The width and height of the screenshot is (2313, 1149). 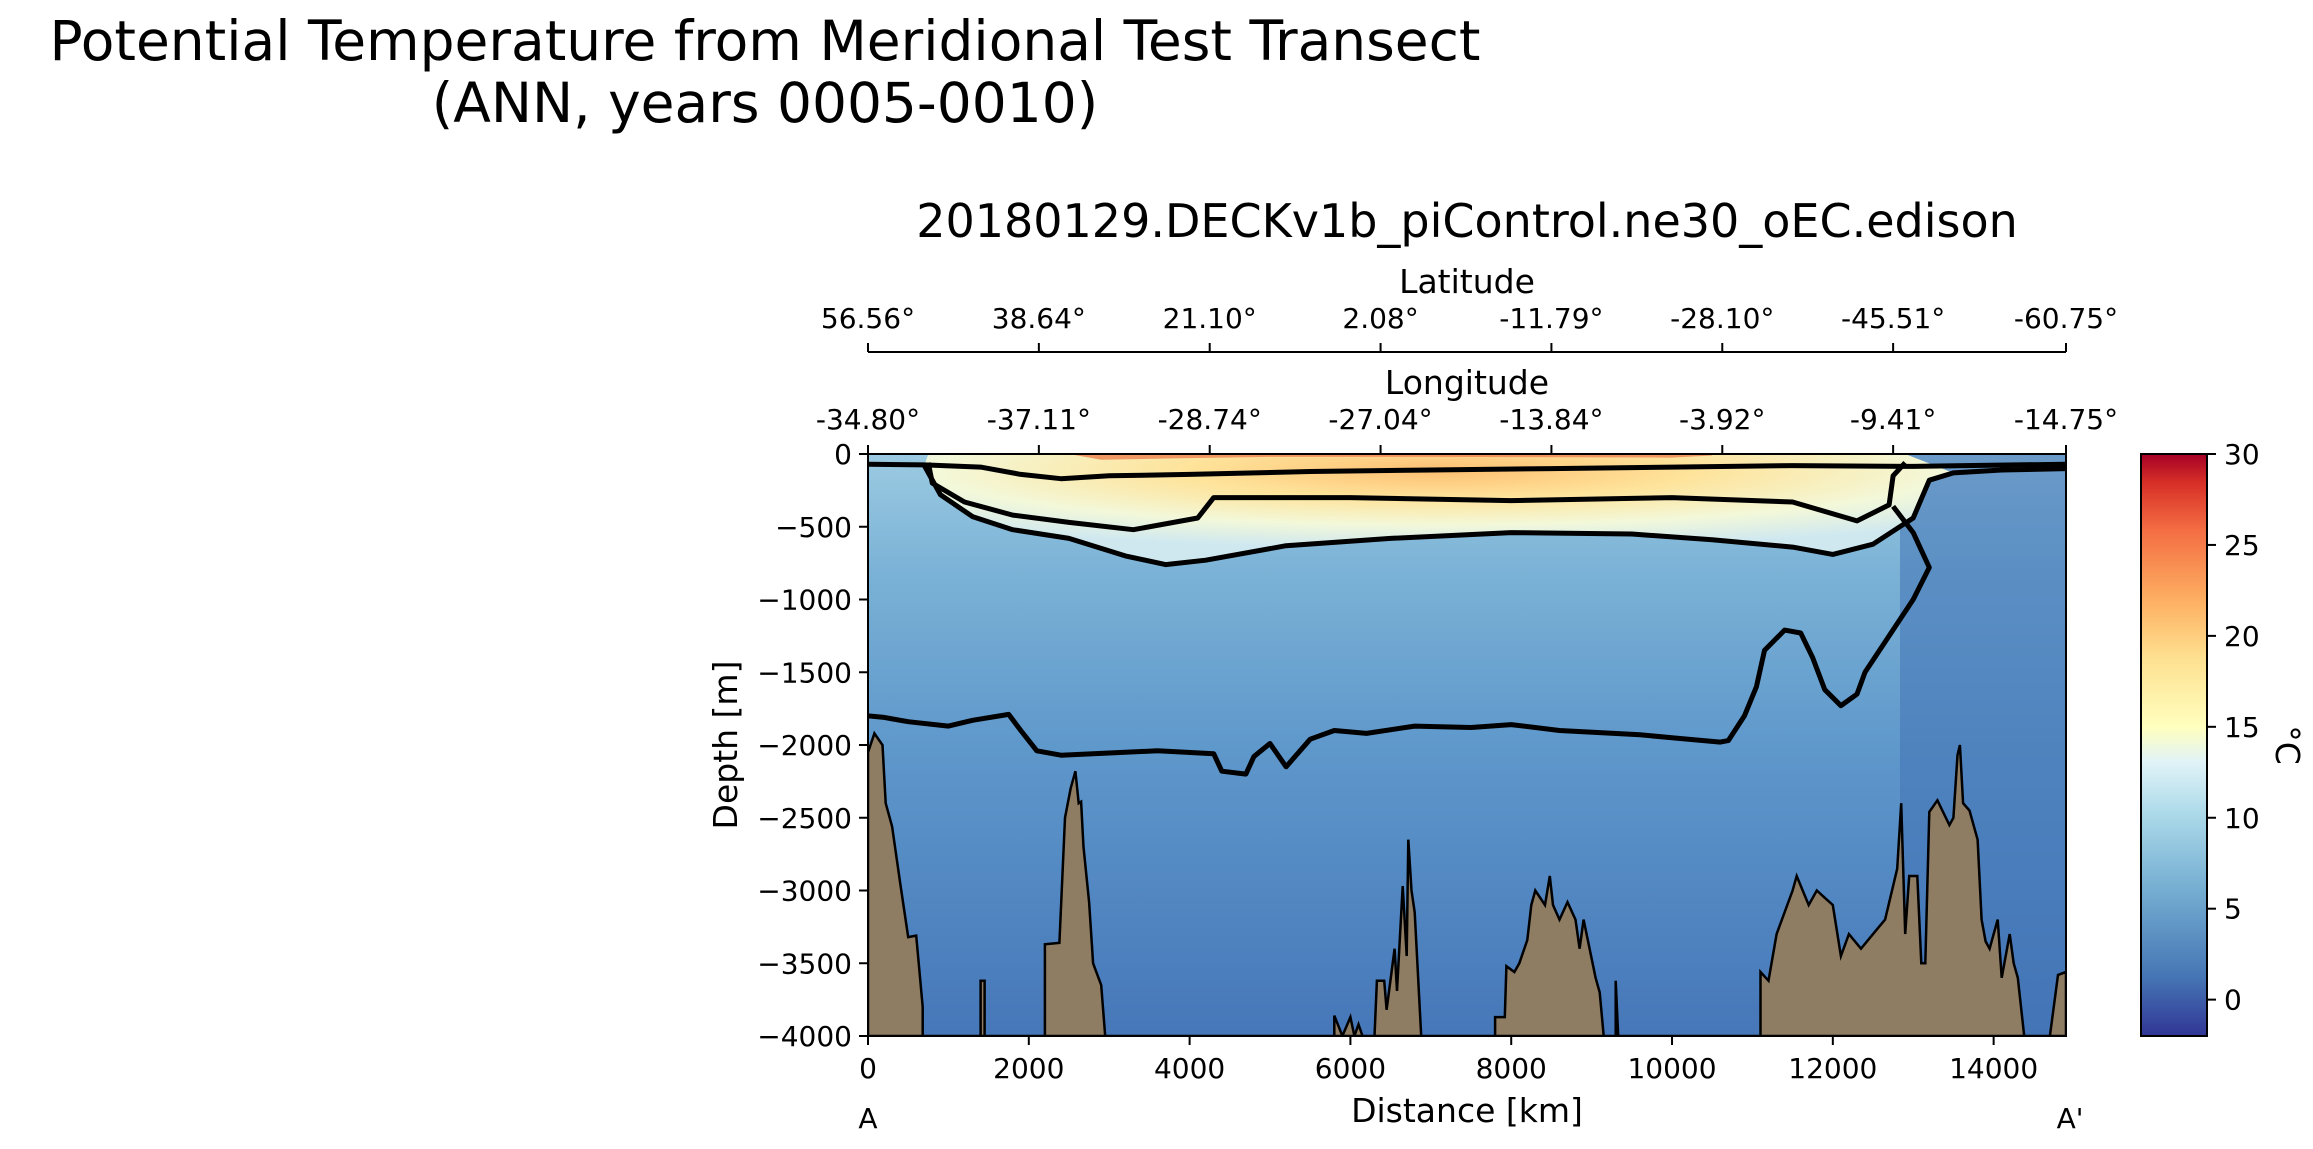 I want to click on colorbar-tick-label: 25, so click(x=2242, y=545).